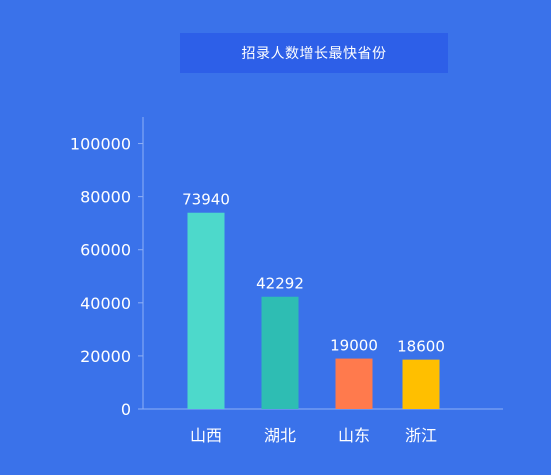 This screenshot has height=475, width=551. I want to click on chart-title: 招录人数增长最快省份, so click(314, 54).